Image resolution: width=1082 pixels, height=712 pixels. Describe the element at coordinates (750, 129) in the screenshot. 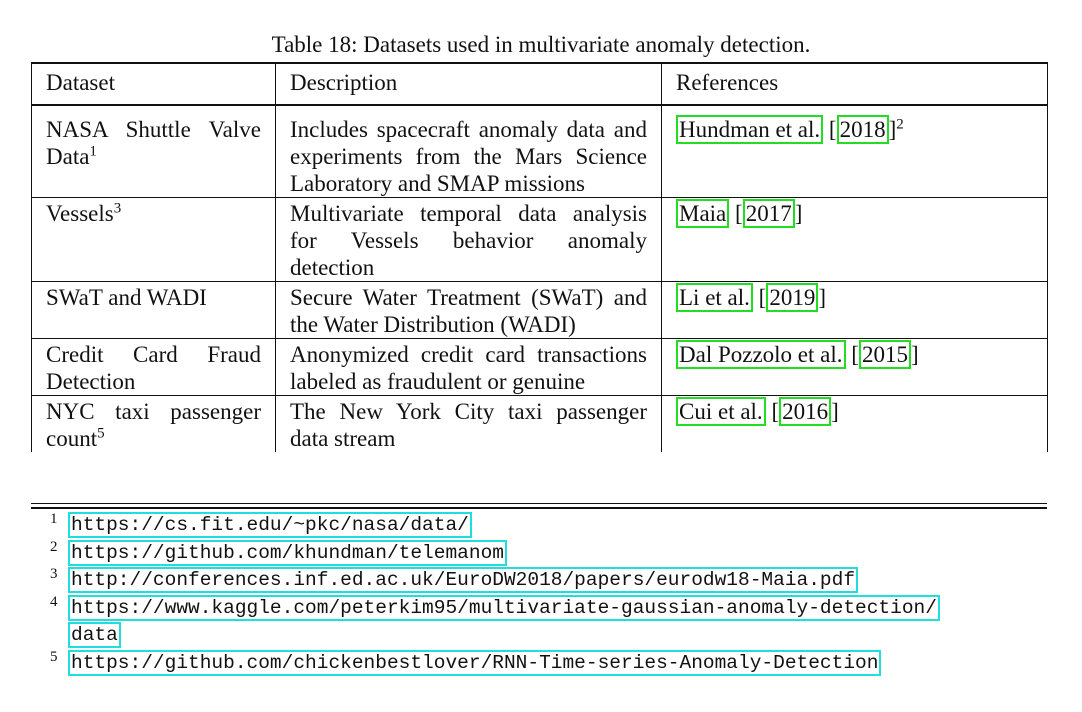

I see `citation-link: Hundman et al.` at that location.